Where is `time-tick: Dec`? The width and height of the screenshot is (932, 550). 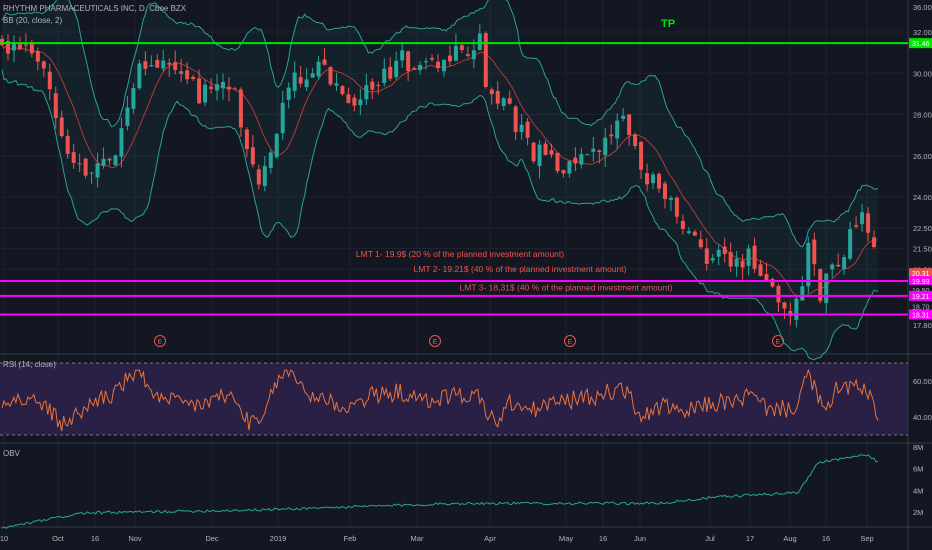
time-tick: Dec is located at coordinates (212, 538).